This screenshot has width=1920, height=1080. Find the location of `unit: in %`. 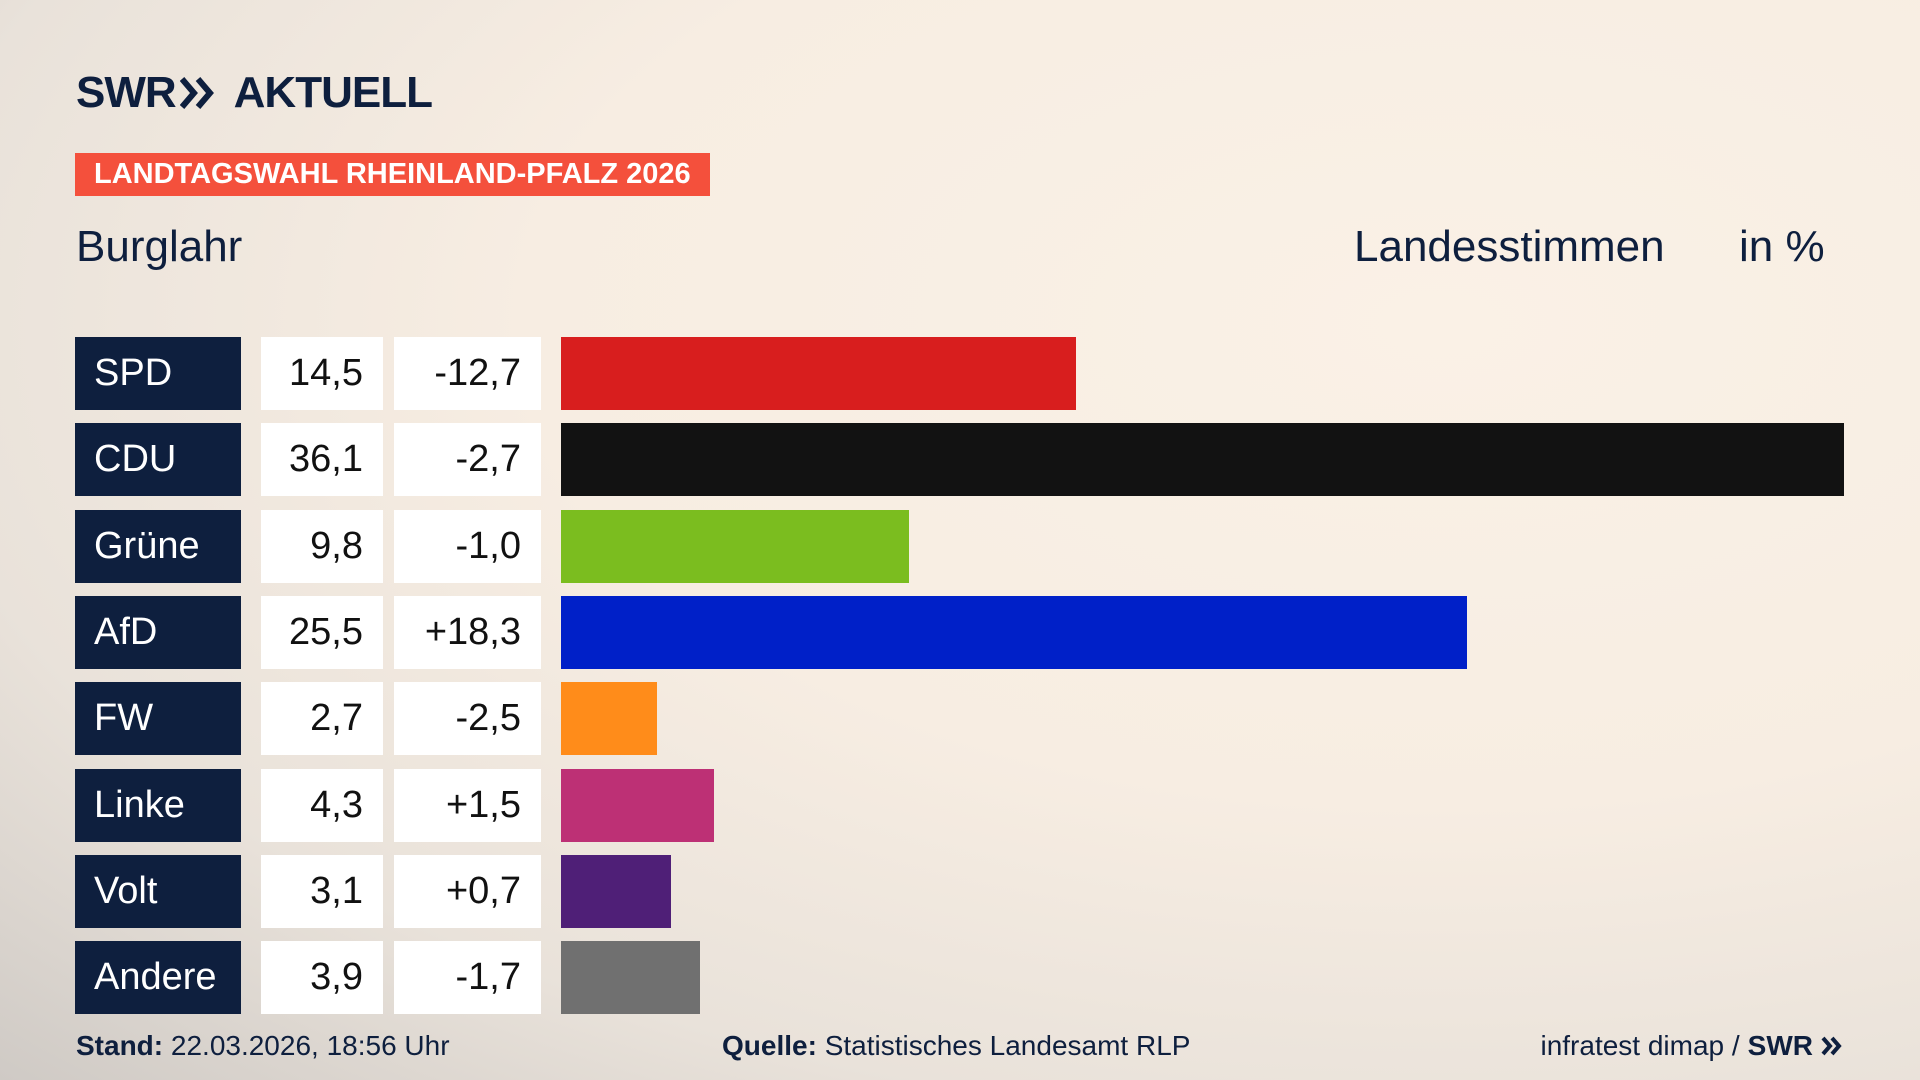

unit: in % is located at coordinates (1782, 246).